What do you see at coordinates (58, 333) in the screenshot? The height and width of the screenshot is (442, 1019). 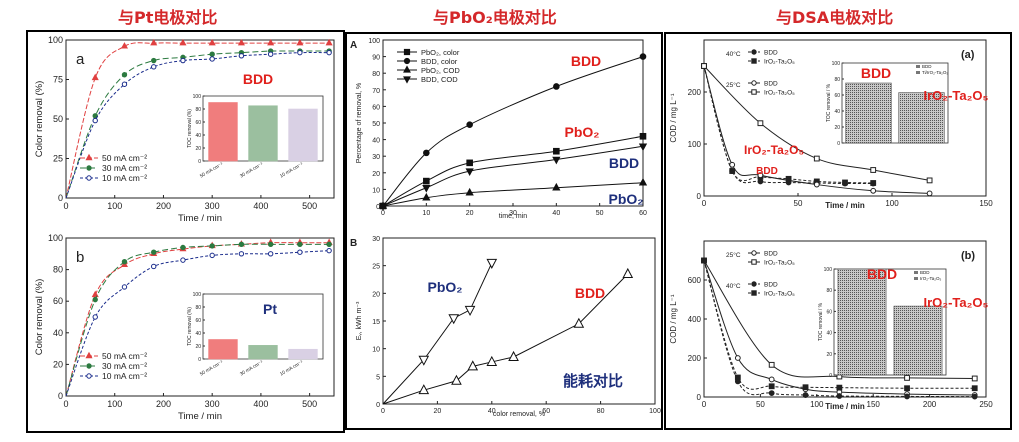 I see `y-tick-label: 40` at bounding box center [58, 333].